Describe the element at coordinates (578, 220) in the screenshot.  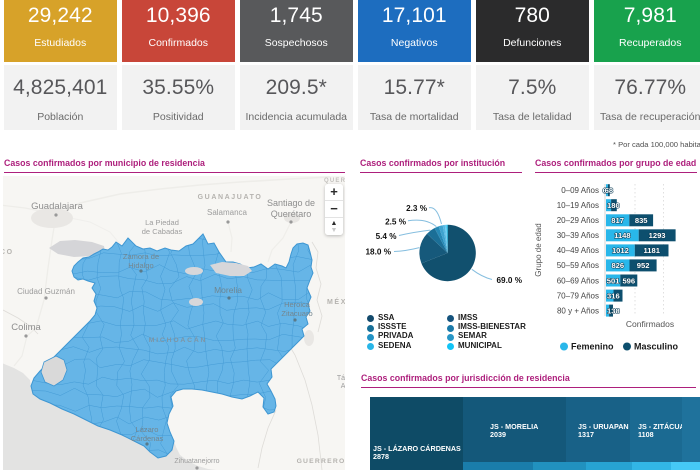
I see `svg-text: 20–29 Años` at that location.